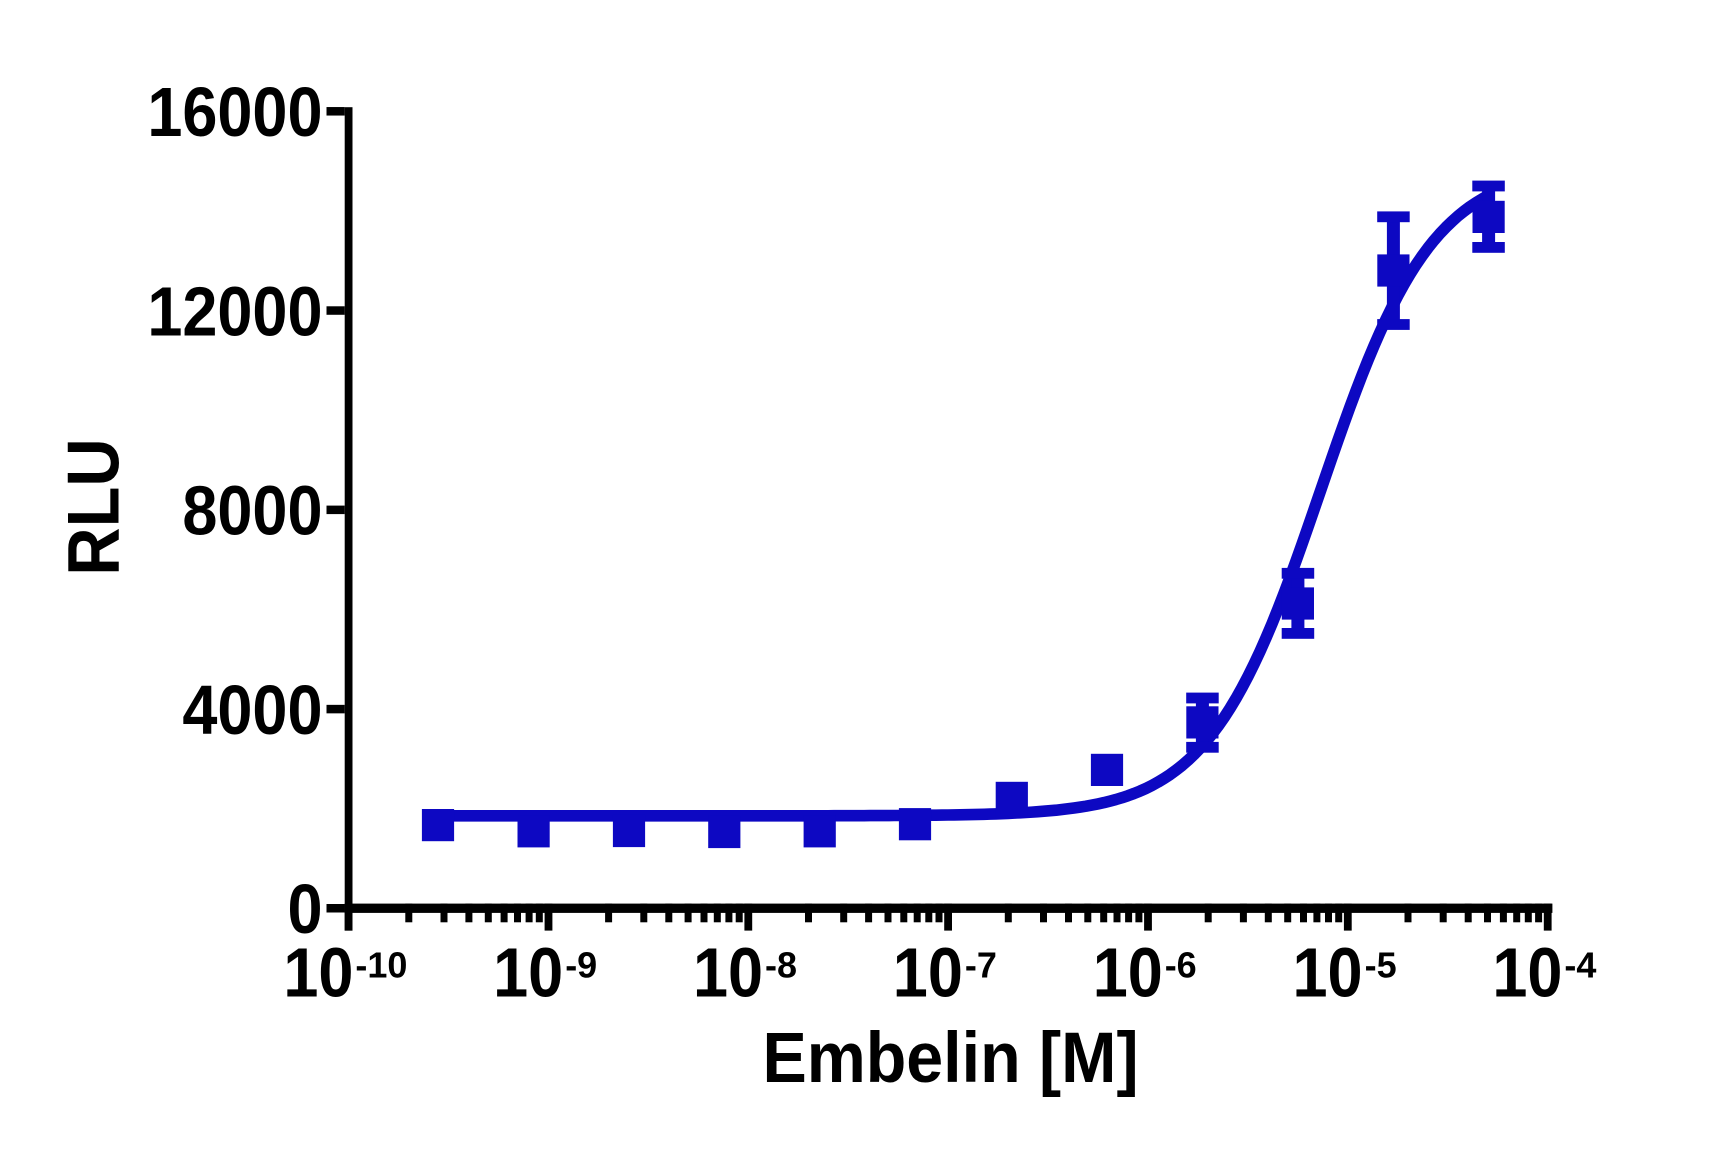 This screenshot has height=1160, width=1734. I want to click on svg-text: 4000, so click(252, 711).